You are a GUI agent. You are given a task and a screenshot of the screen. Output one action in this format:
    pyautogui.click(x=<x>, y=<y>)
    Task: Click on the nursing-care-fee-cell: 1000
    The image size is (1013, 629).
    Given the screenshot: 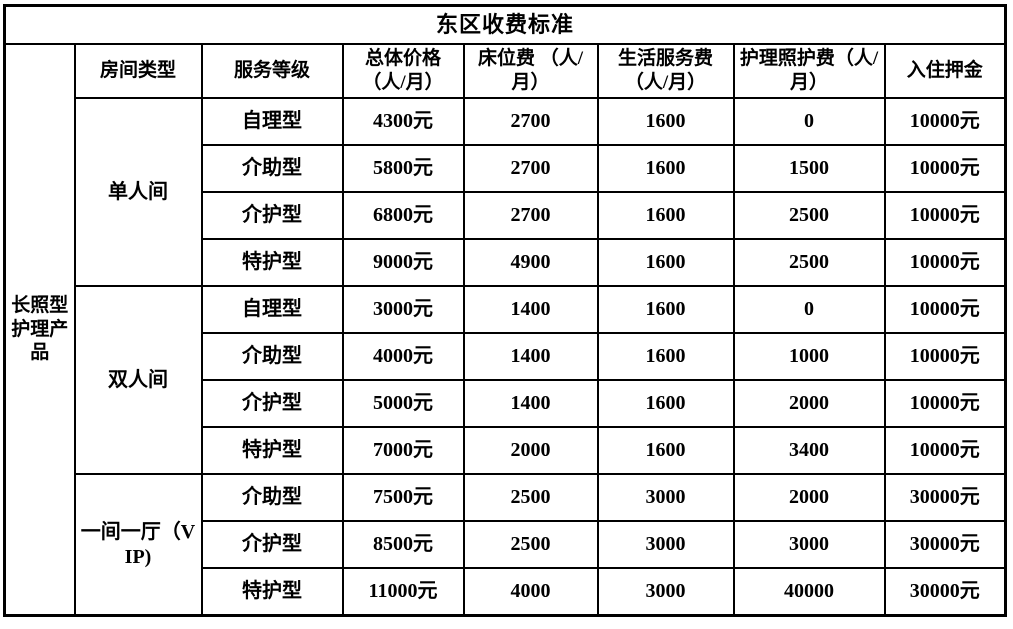 What is the action you would take?
    pyautogui.click(x=809, y=356)
    